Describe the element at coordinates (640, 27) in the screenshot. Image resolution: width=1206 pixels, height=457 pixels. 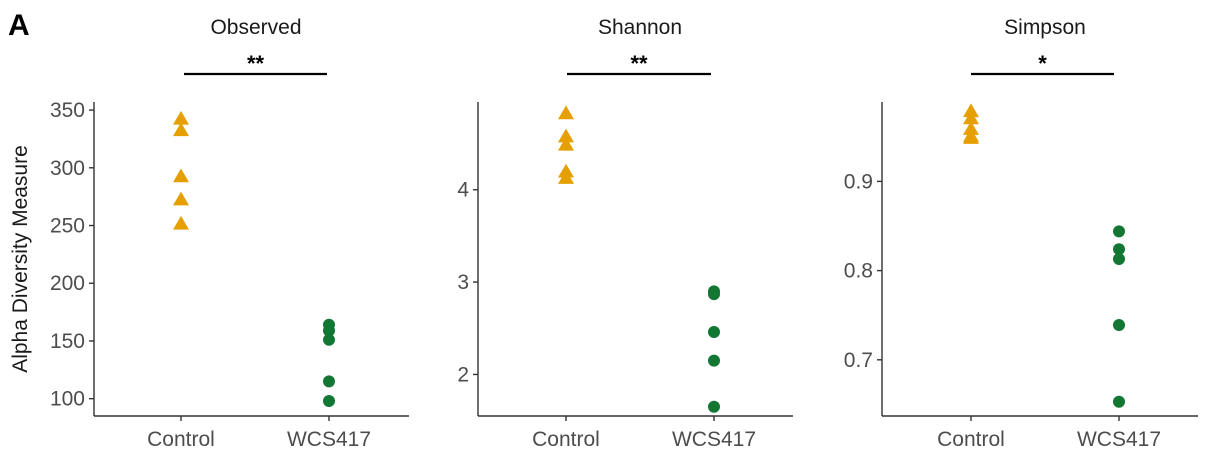
I see `shannon-panel-title: Shannon` at that location.